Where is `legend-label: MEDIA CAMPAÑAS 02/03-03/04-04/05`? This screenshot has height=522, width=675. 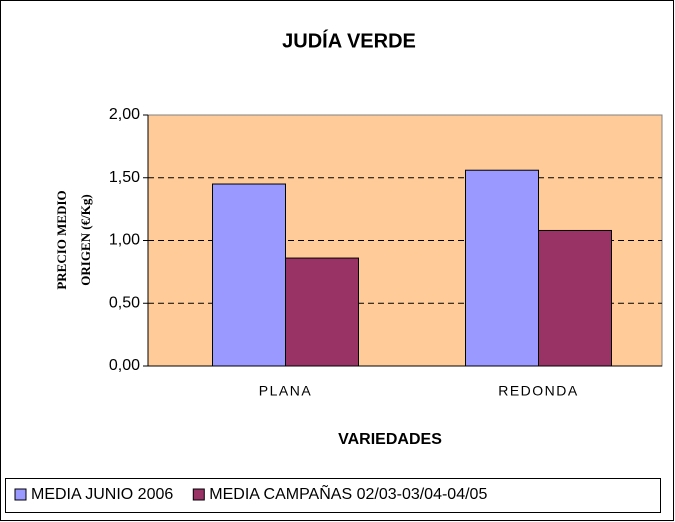
legend-label: MEDIA CAMPAÑAS 02/03-03/04-04/05 is located at coordinates (348, 493).